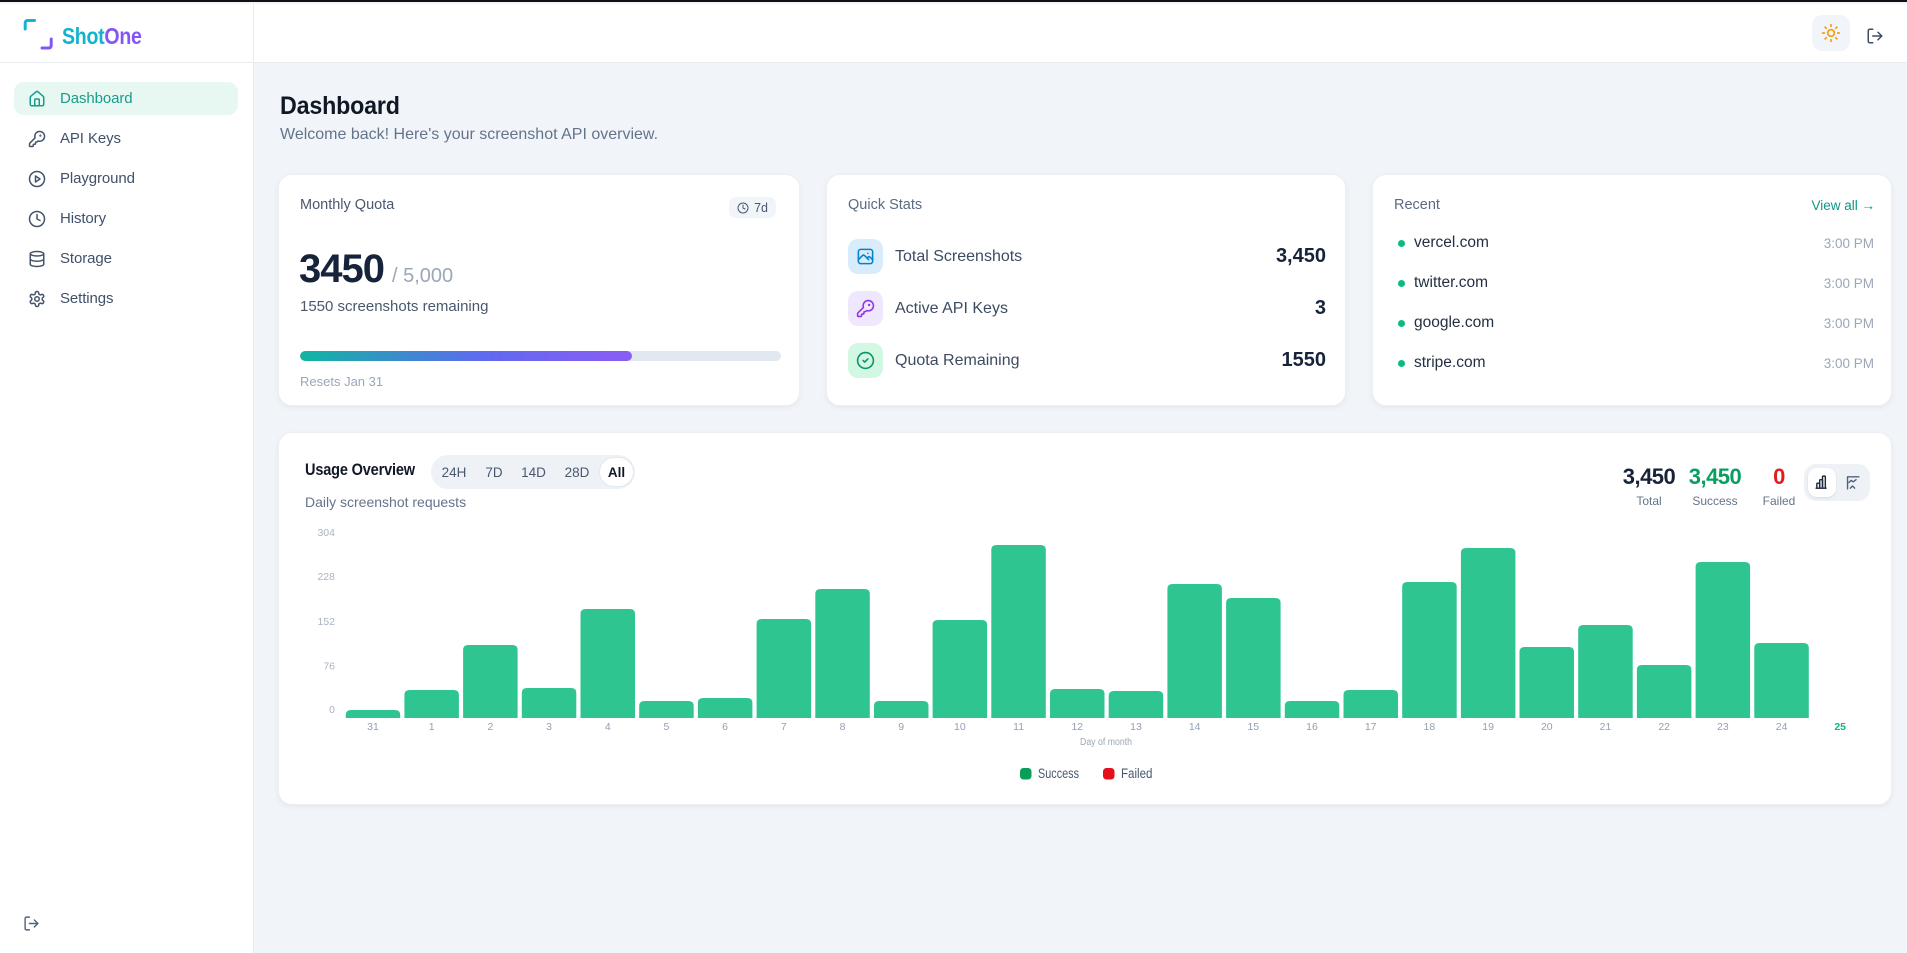 The image size is (1907, 953). What do you see at coordinates (1547, 727) in the screenshot?
I see `svg-text: 20` at bounding box center [1547, 727].